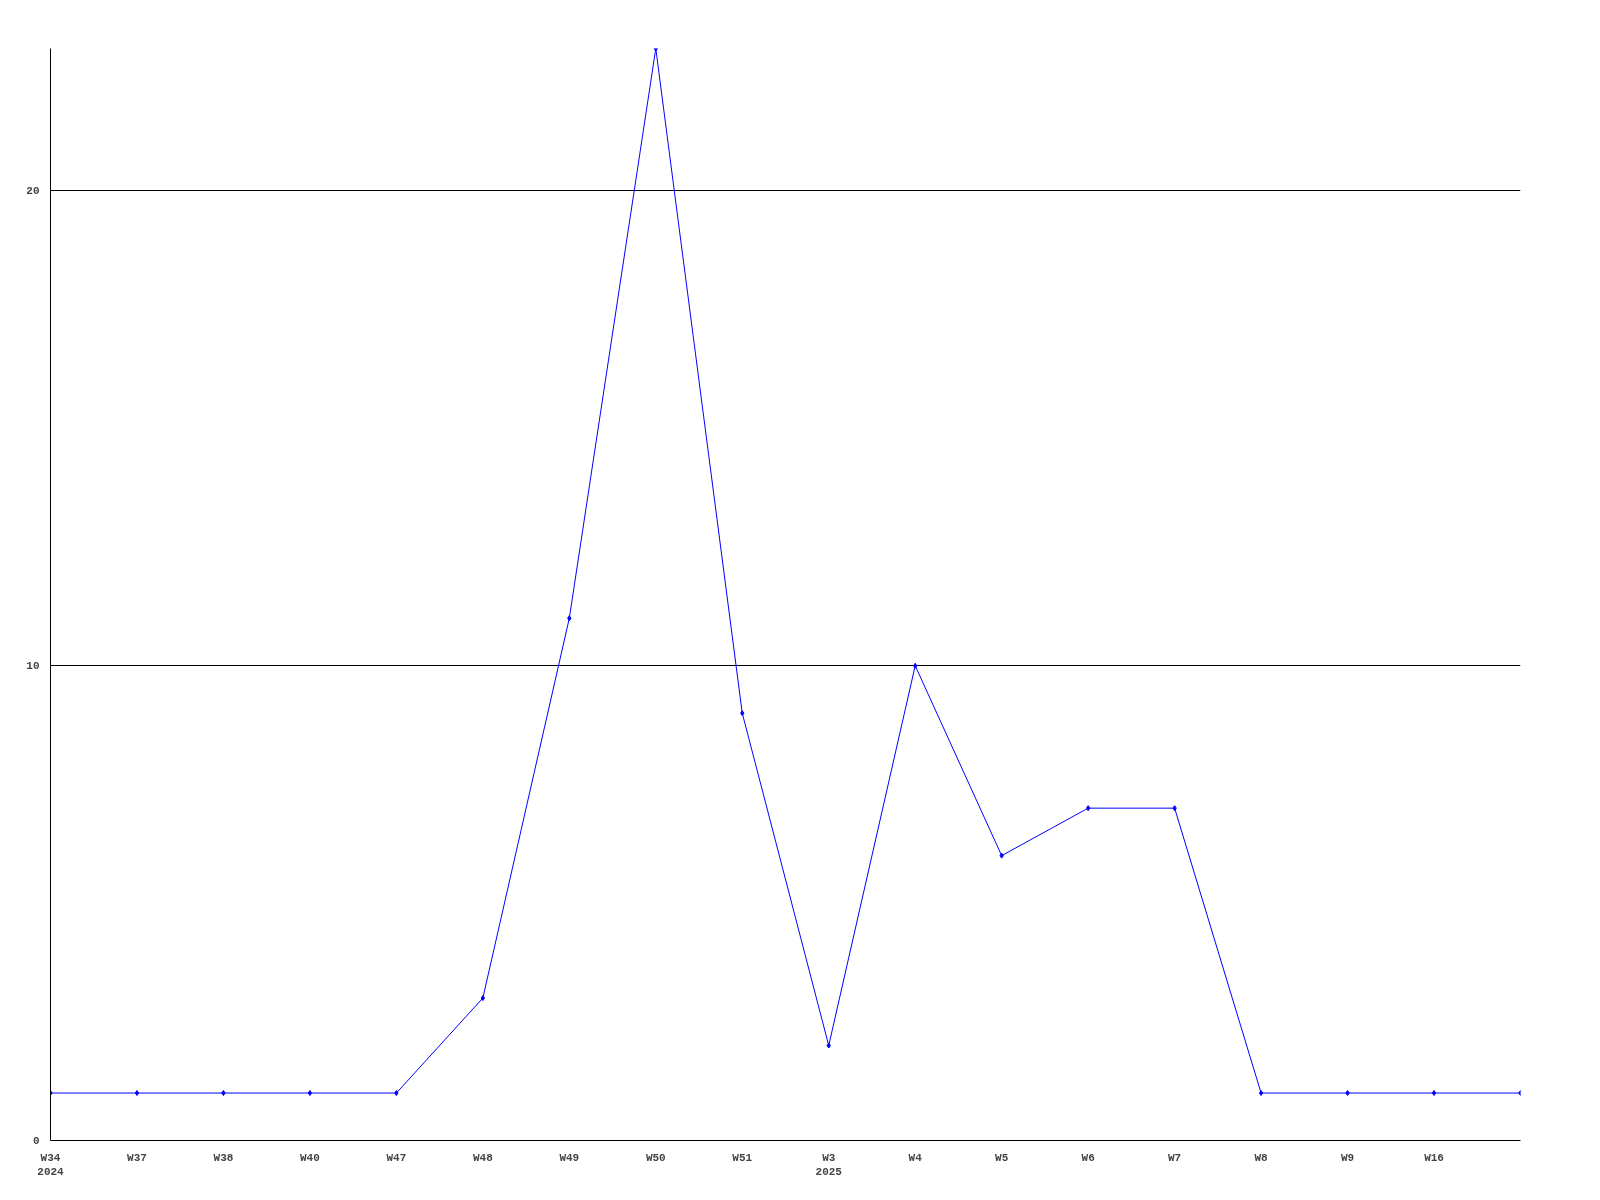 The width and height of the screenshot is (1600, 1200). Describe the element at coordinates (1434, 1157) in the screenshot. I see `x-tick-label: W16` at that location.